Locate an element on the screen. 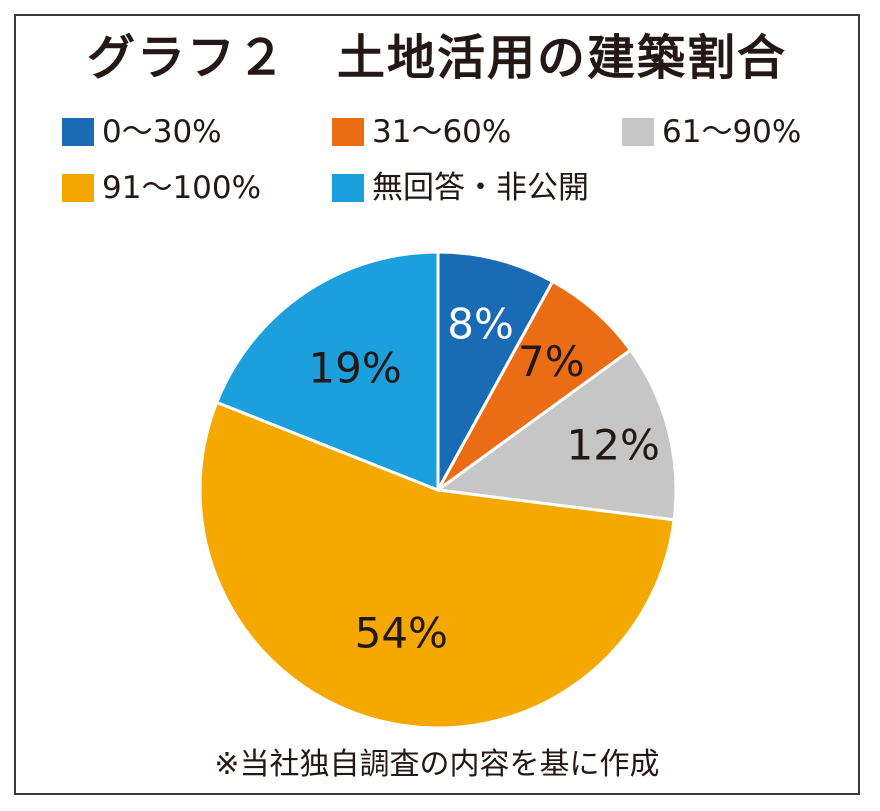 The image size is (880, 811). legend-item-61-90: 61～90% is located at coordinates (711, 132).